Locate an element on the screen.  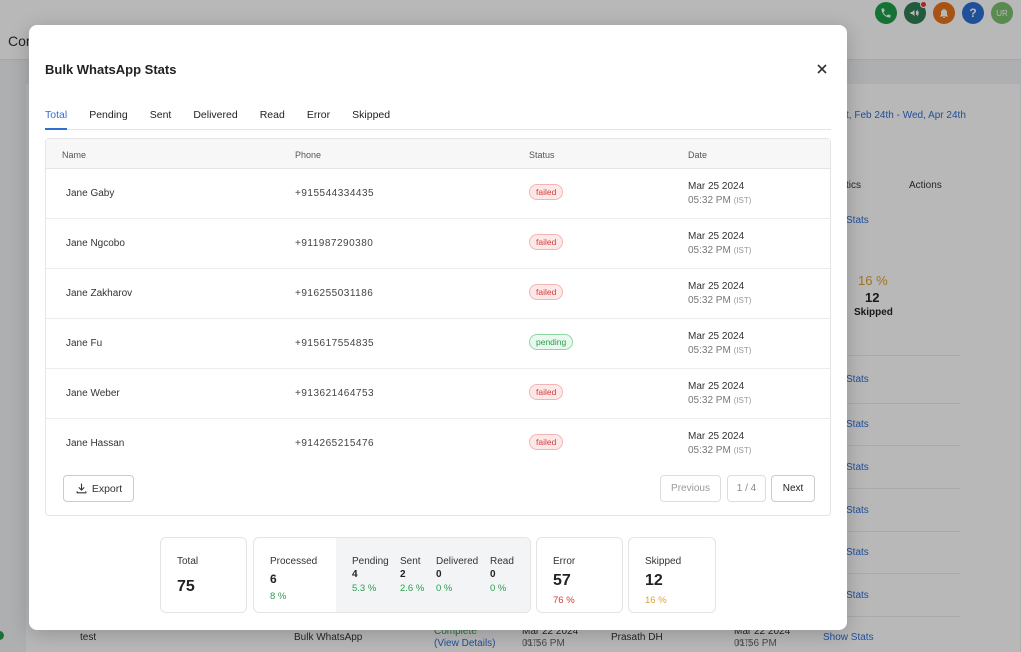
tab-pending: Pending is located at coordinates (108, 115).